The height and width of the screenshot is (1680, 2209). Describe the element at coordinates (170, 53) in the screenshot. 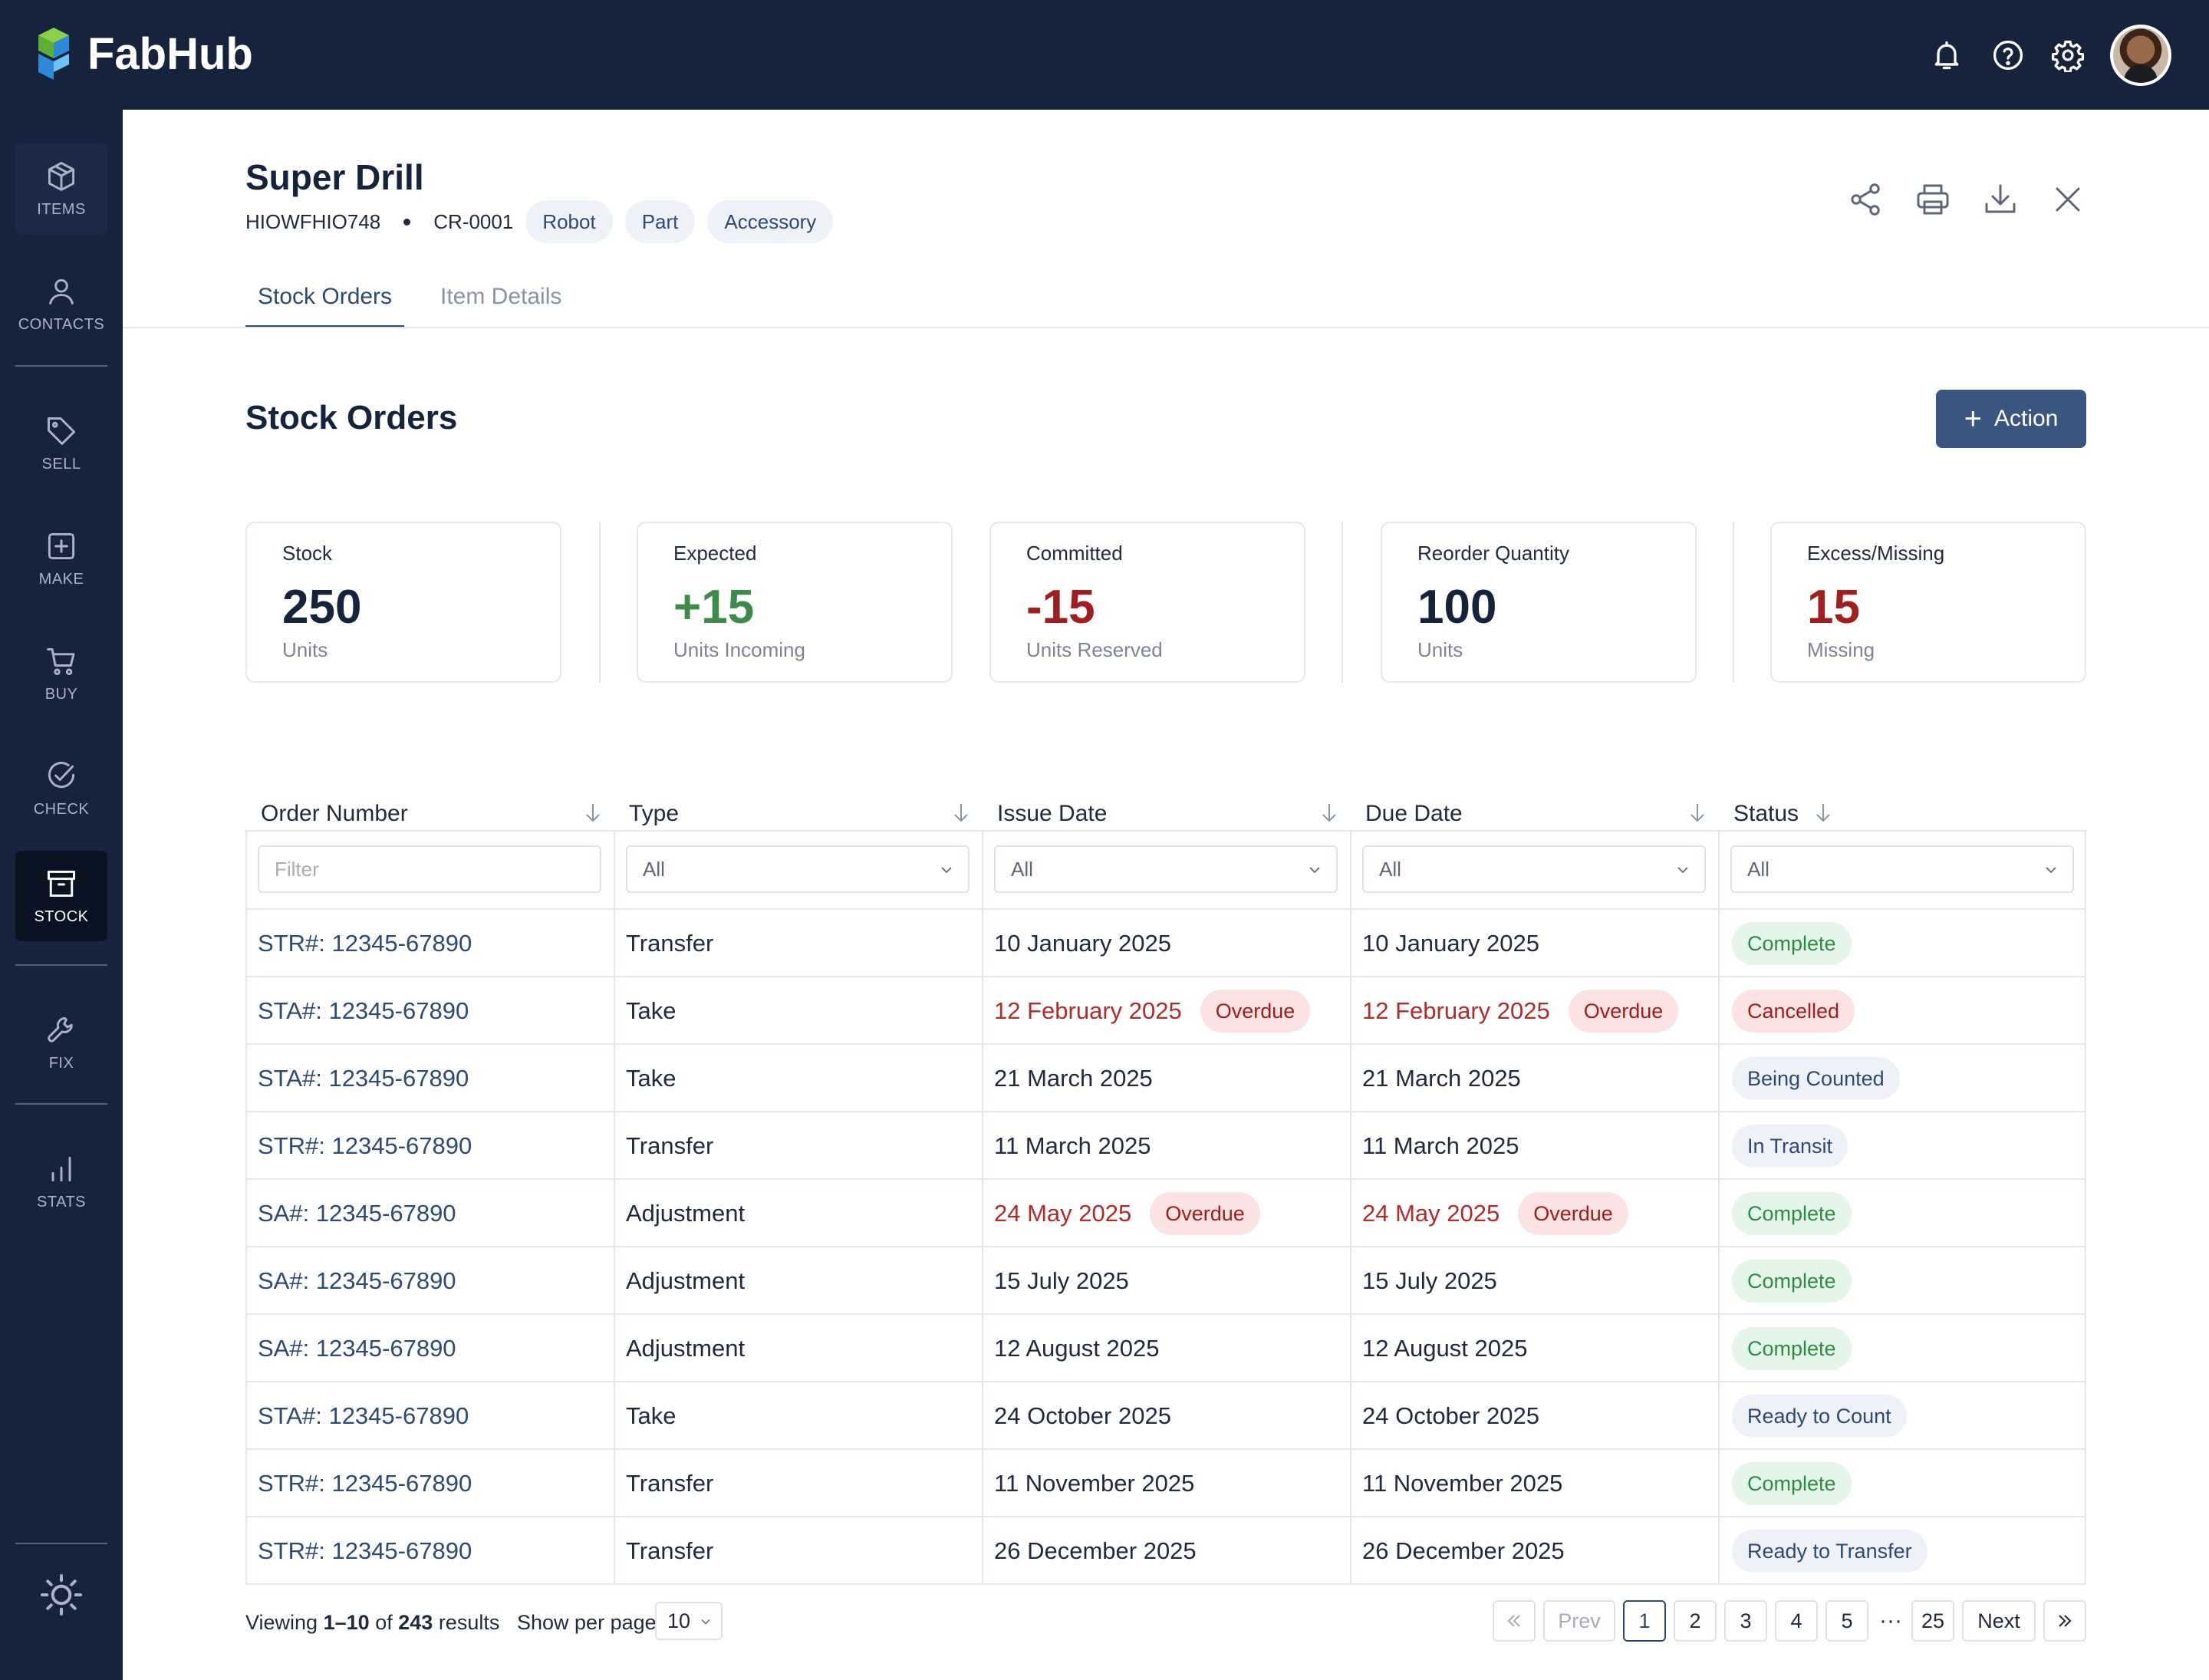

I see `app-name: FabHub` at that location.